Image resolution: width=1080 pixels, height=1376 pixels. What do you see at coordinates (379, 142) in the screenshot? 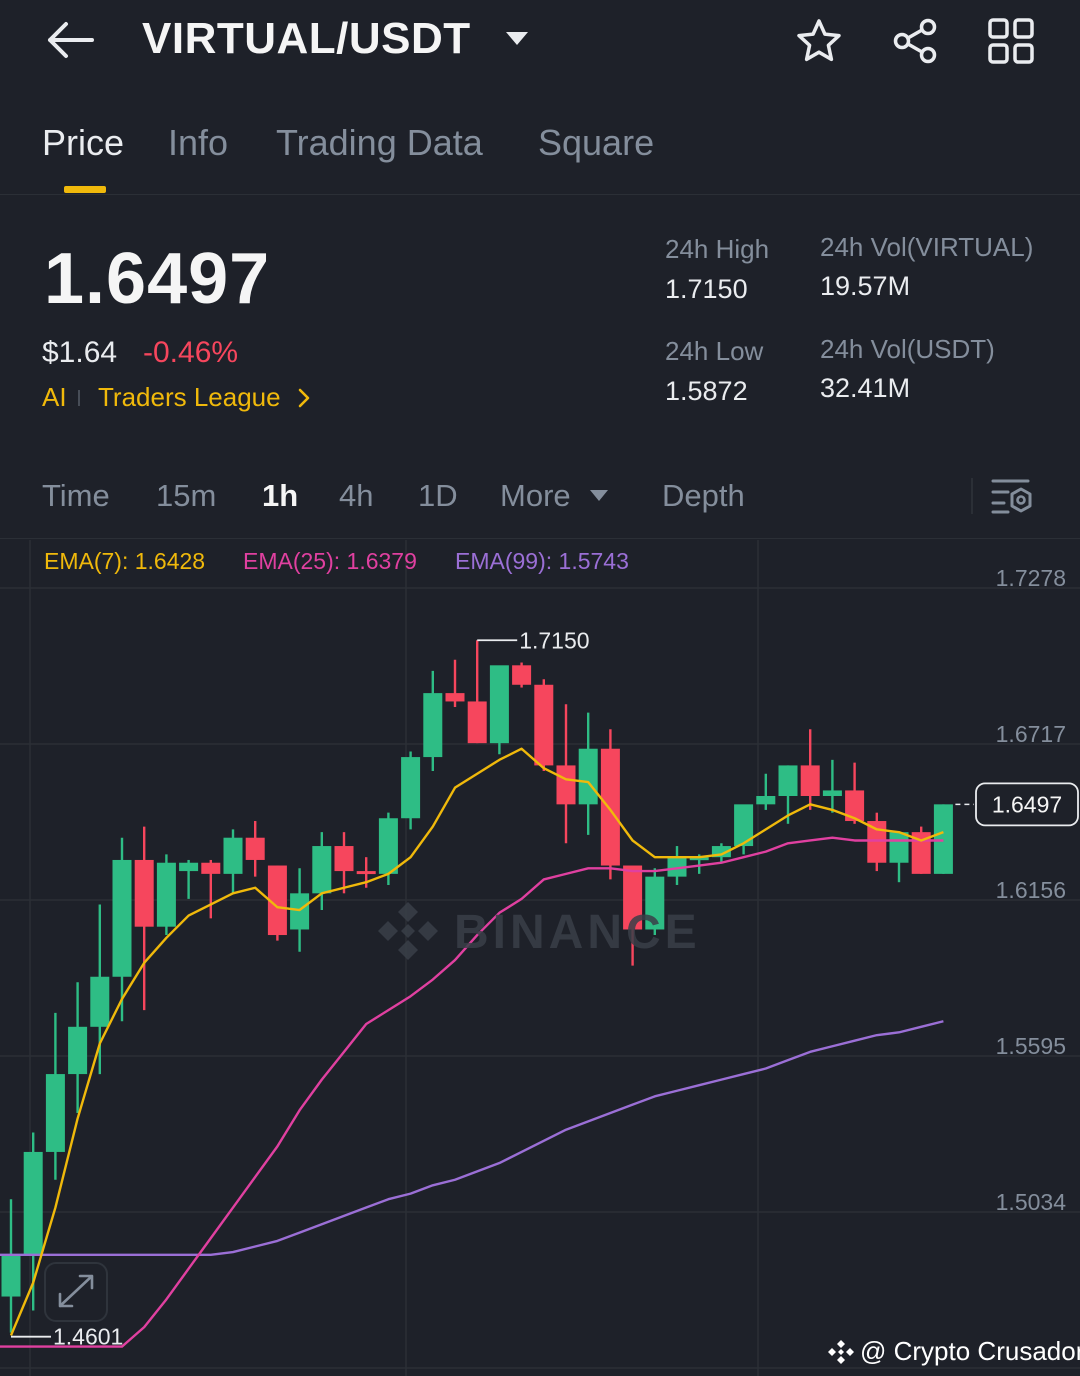
I see `tab-trading-data: Trading Data` at bounding box center [379, 142].